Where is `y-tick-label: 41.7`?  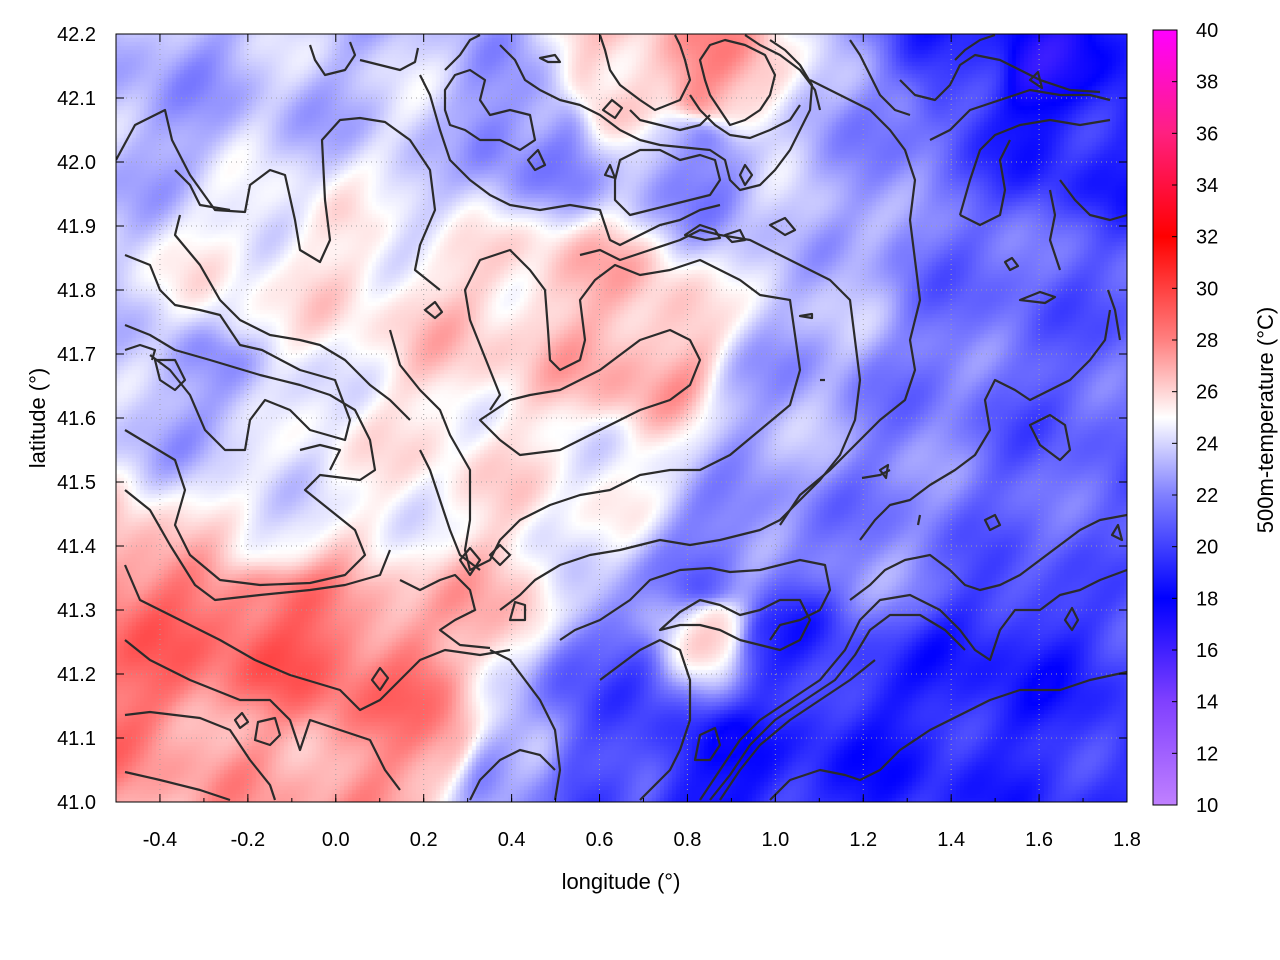
y-tick-label: 41.7 is located at coordinates (76, 355).